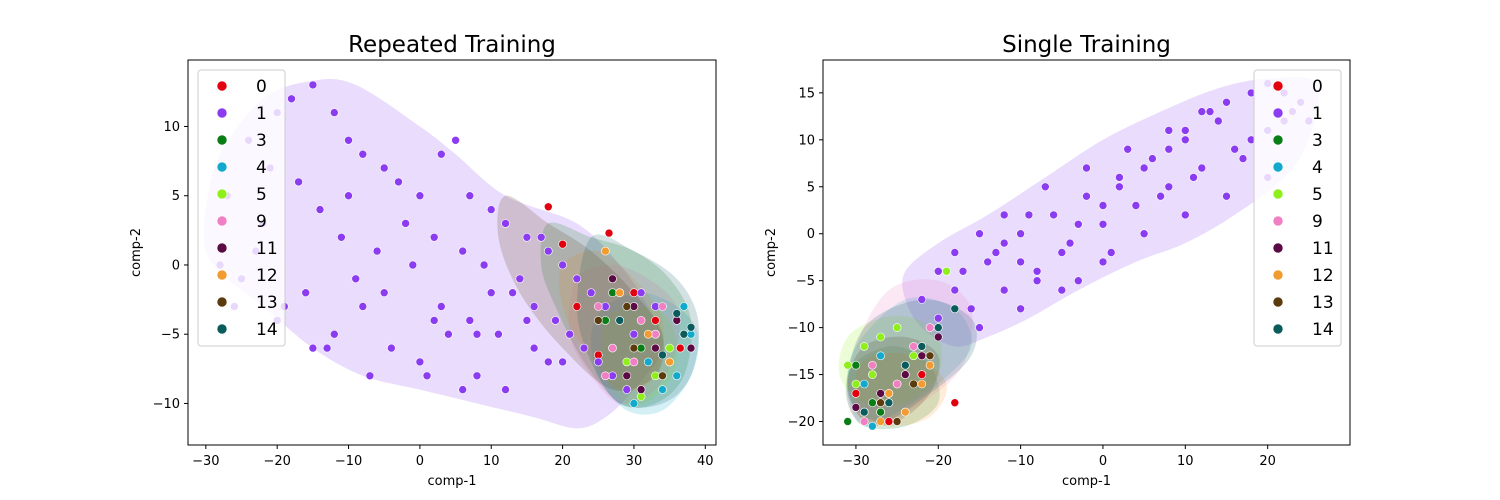  Describe the element at coordinates (261, 141) in the screenshot. I see `legend-label-3: 3` at that location.